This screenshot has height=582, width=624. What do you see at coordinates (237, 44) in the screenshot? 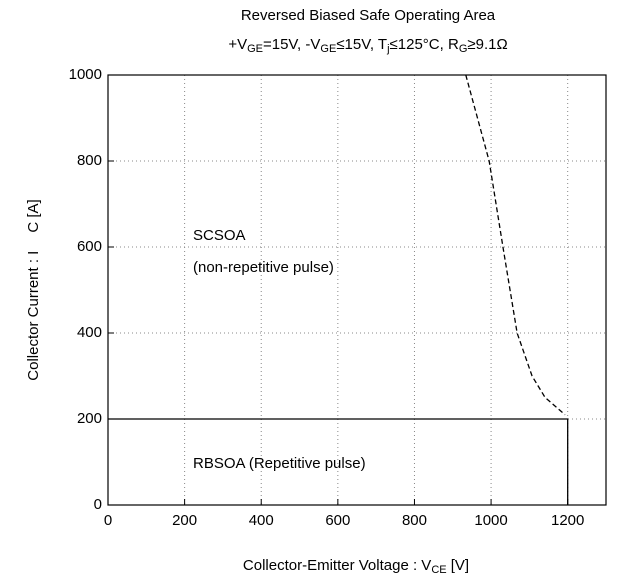
I see `subtitle-part: +V` at bounding box center [237, 44].